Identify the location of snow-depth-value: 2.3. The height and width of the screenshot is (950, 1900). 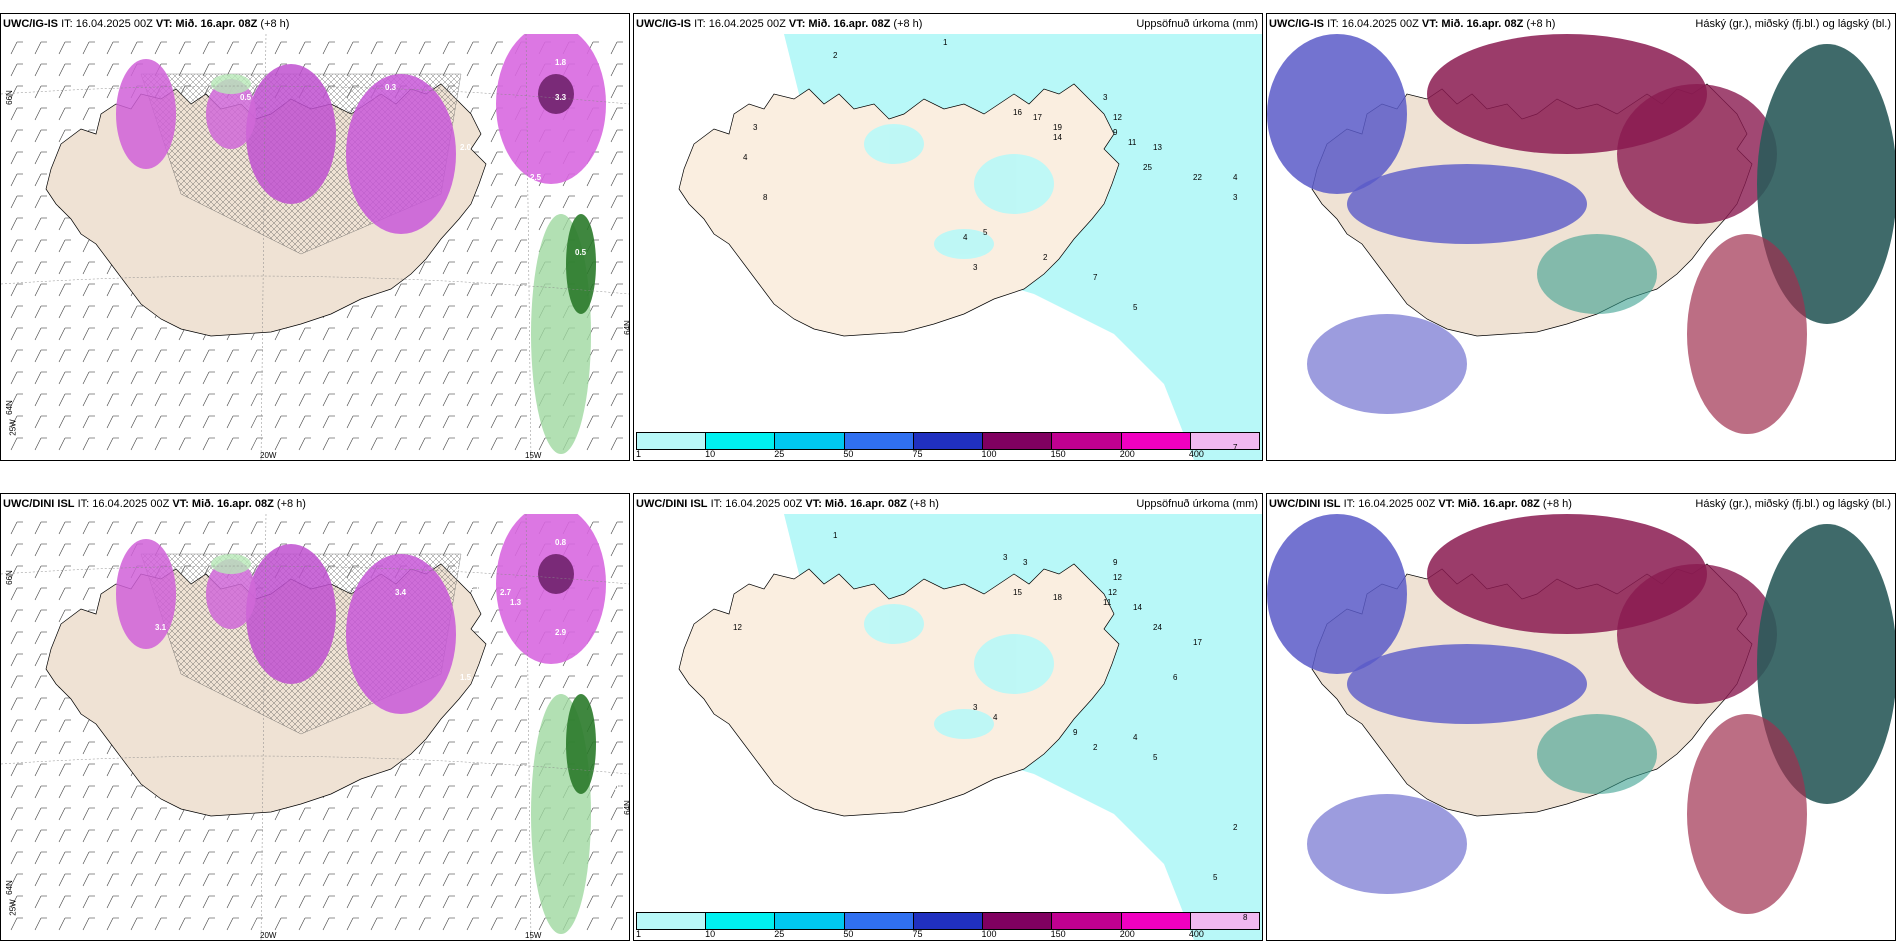
(486, 147).